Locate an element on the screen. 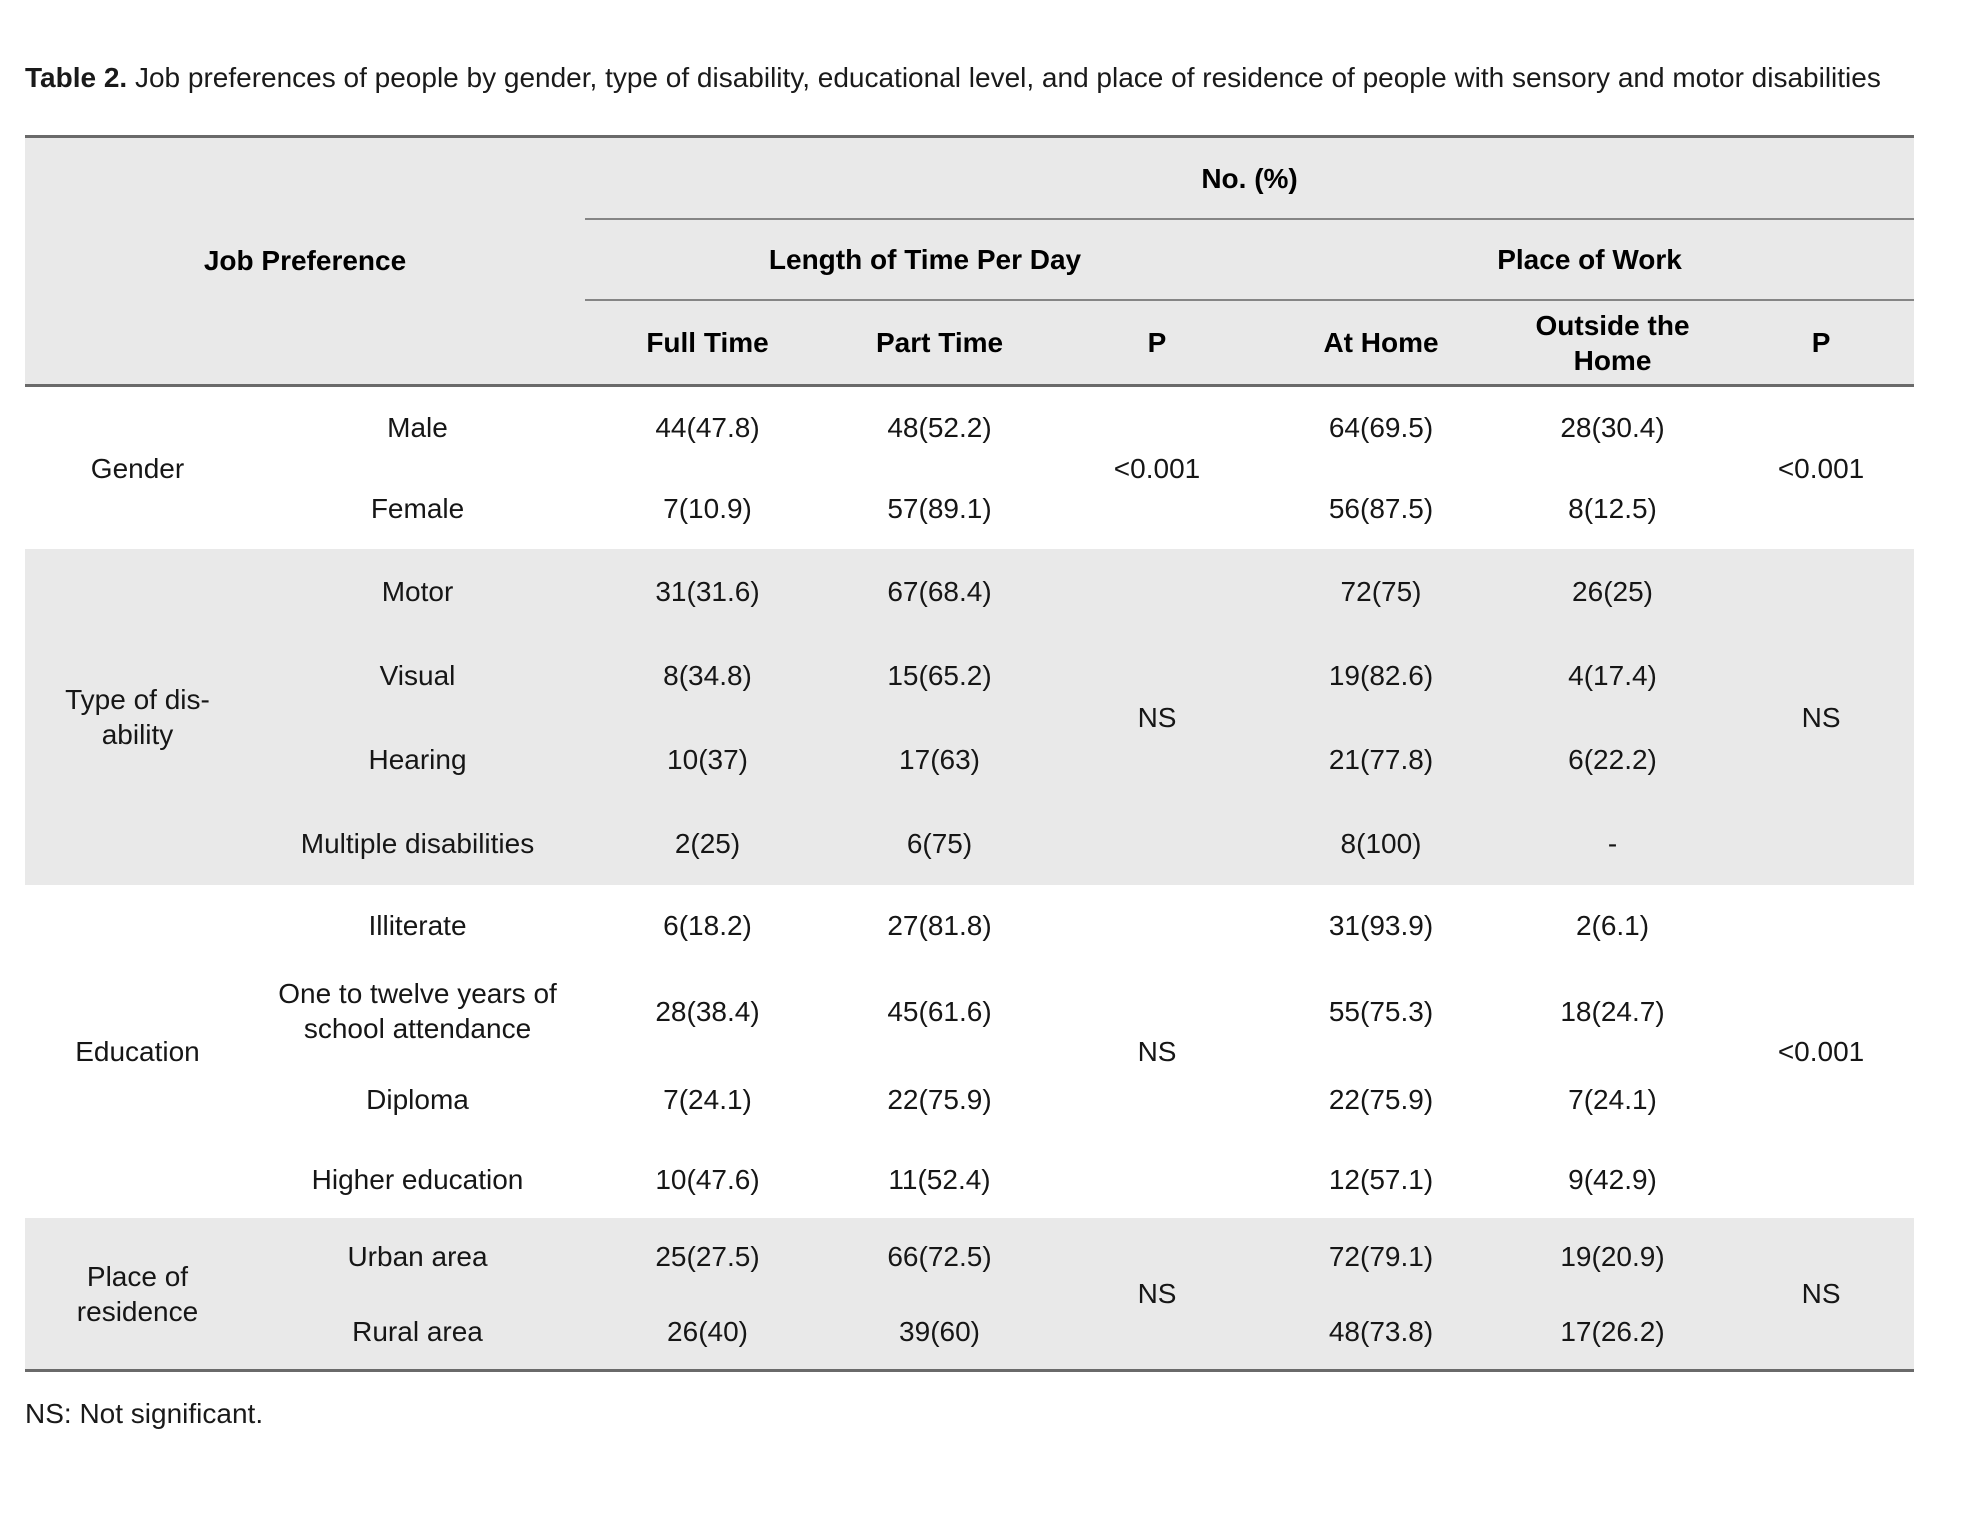 Image resolution: width=1971 pixels, height=1518 pixels. cell: 57(89.1) is located at coordinates (940, 508).